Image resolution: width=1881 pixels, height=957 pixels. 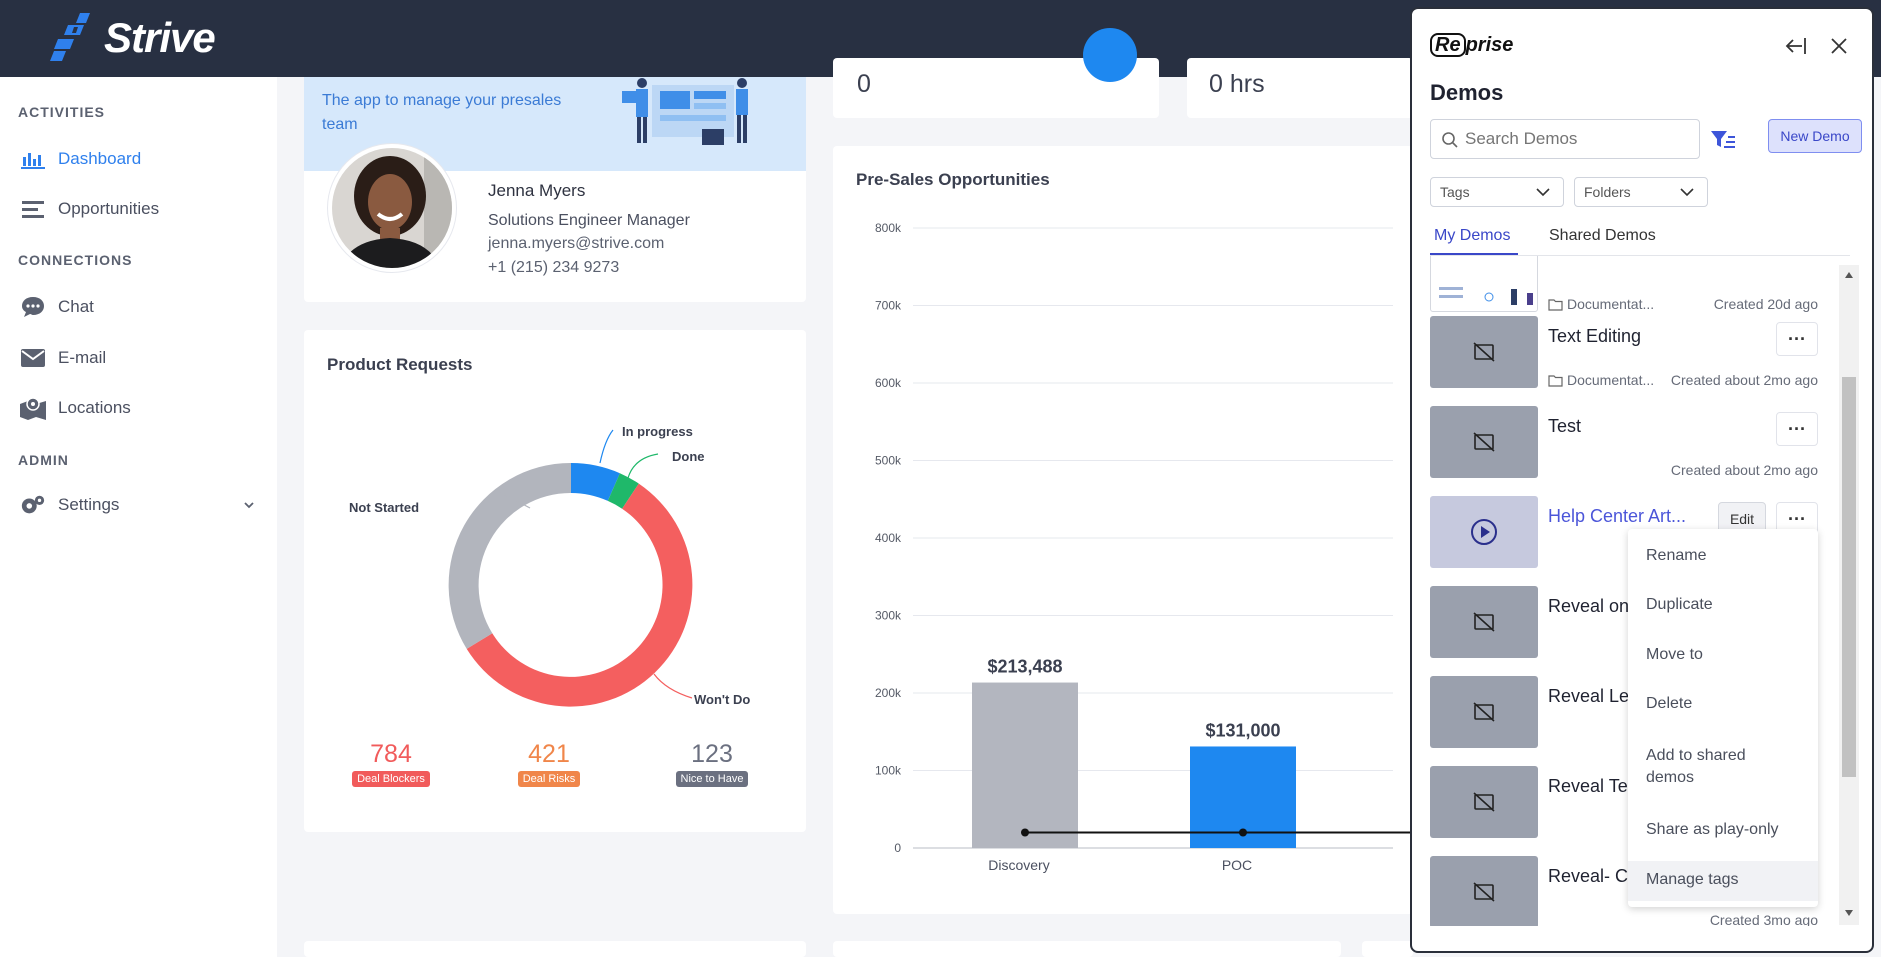 What do you see at coordinates (1674, 654) in the screenshot?
I see `menu-move-to: Move to` at bounding box center [1674, 654].